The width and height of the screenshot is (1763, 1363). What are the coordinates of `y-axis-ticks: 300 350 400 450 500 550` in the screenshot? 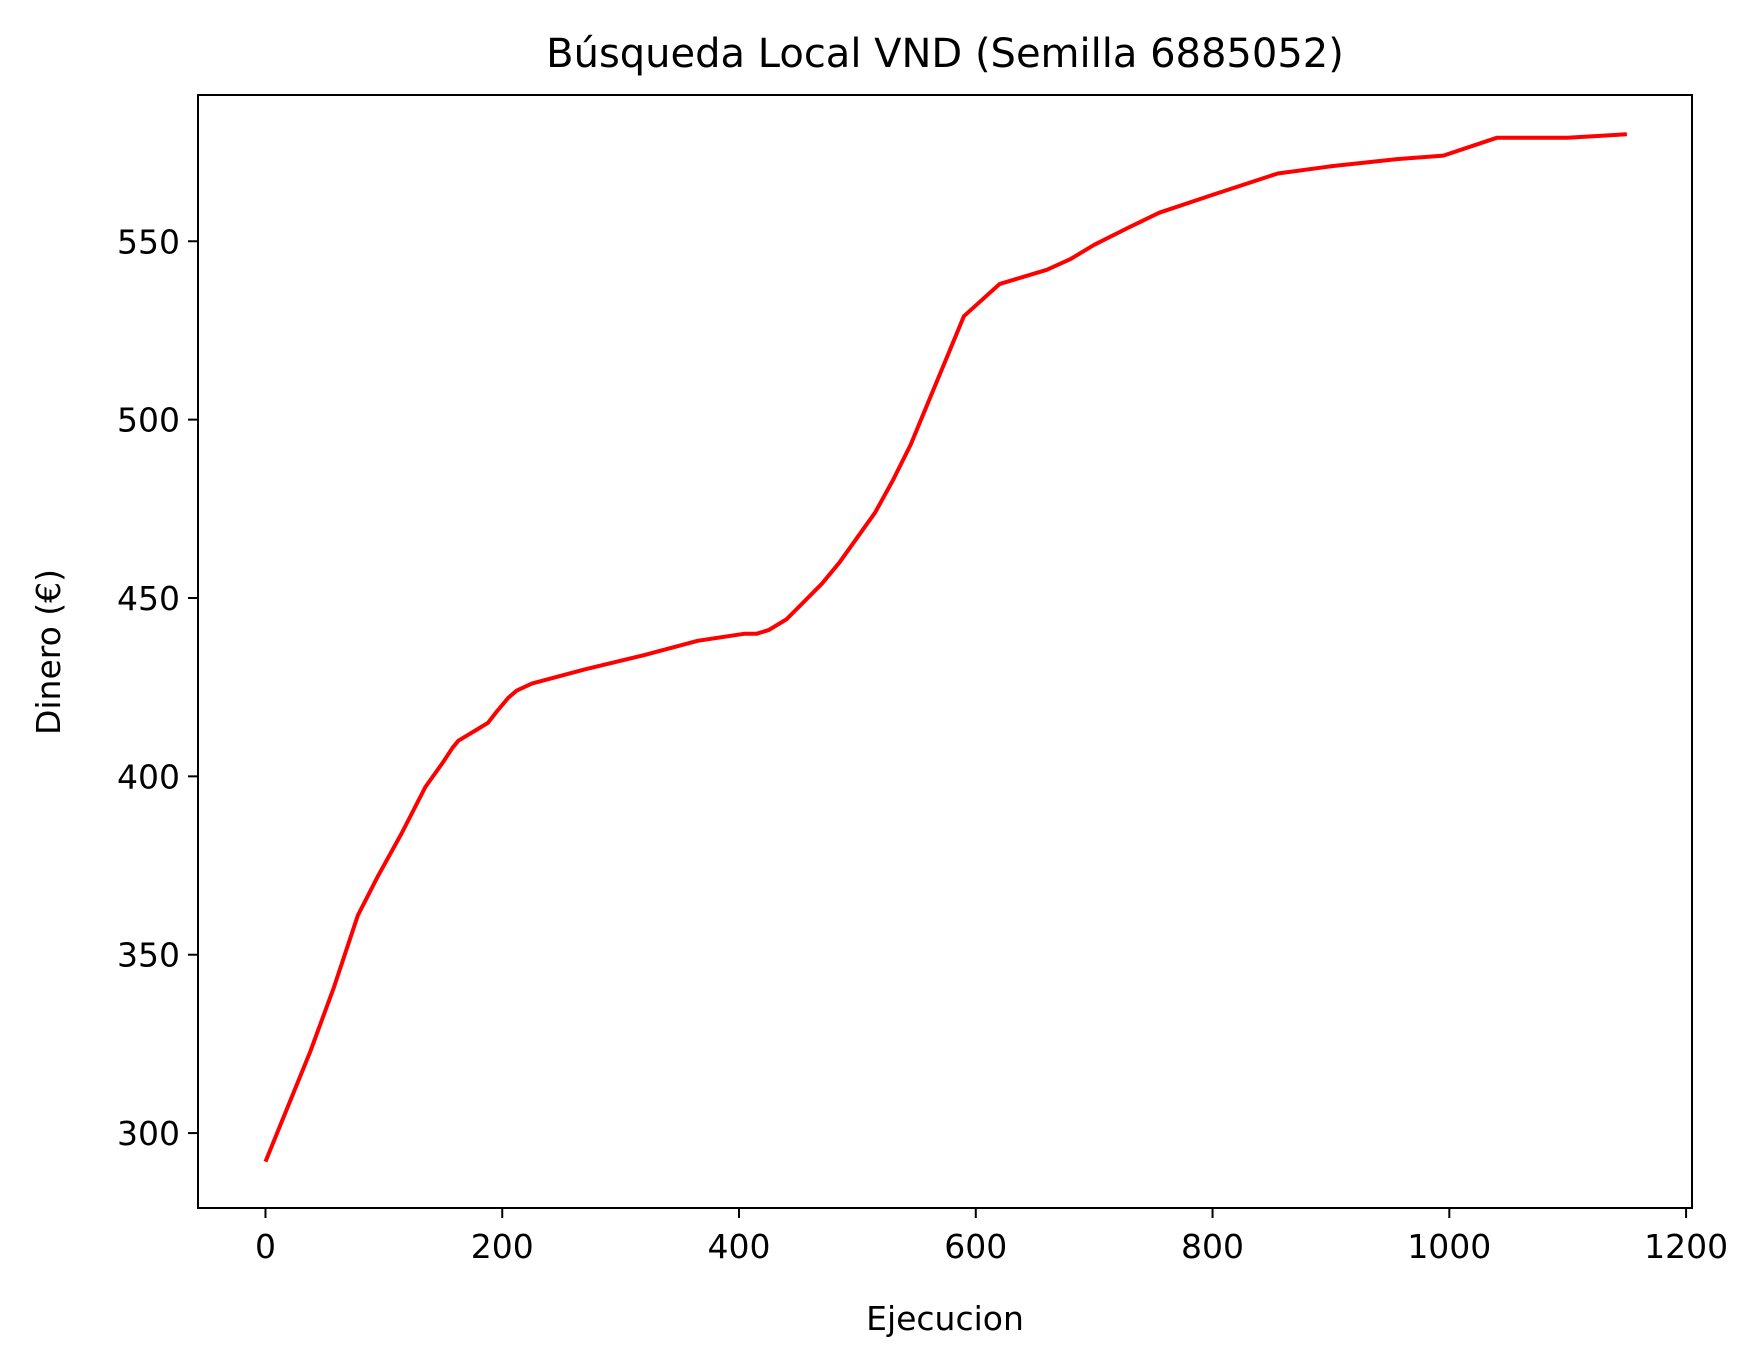 It's located at (157, 687).